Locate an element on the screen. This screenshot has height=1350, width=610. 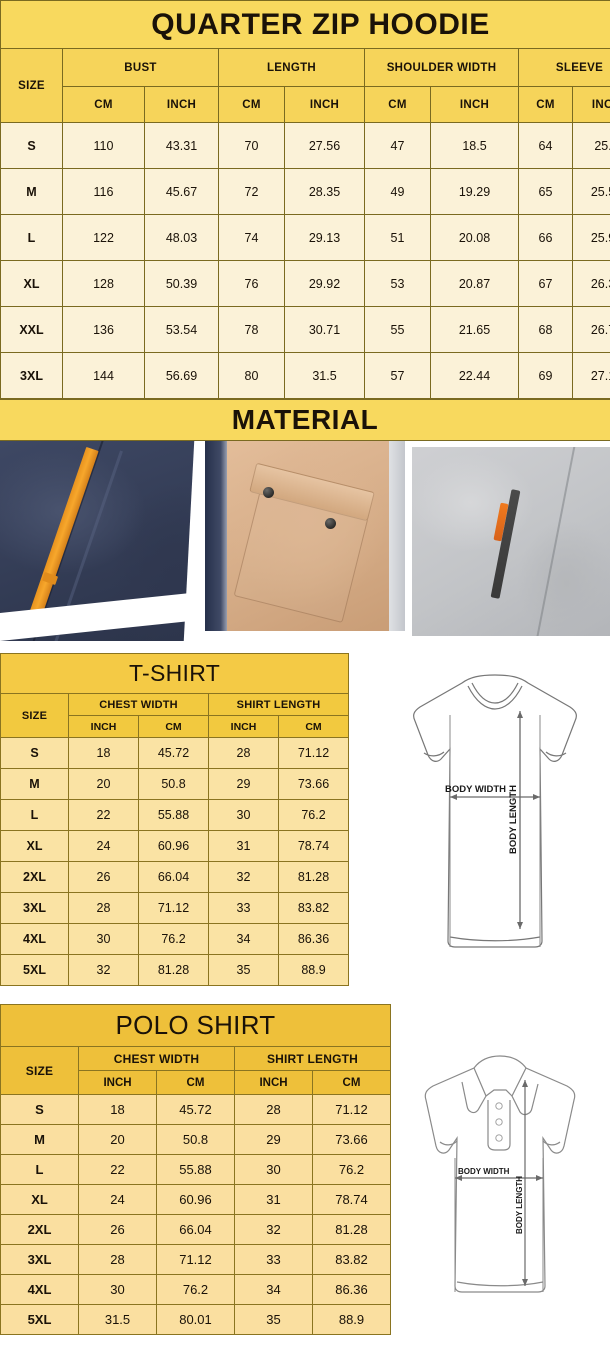
table-row: M 20 50.8 29 73.66 is located at coordinates (195, 1139).